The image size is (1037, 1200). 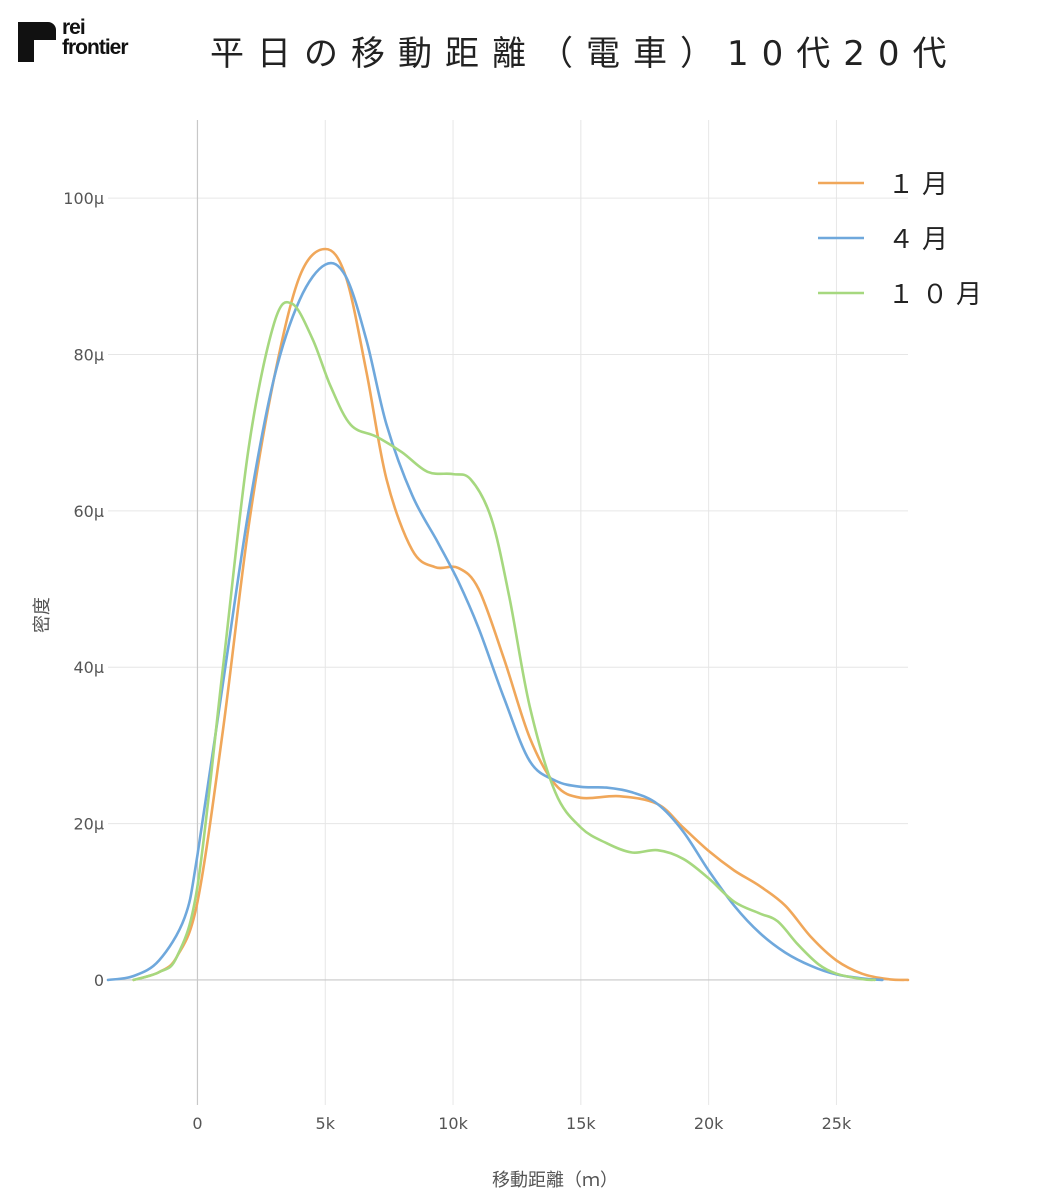 I want to click on y-tick-label: 40µ, so click(x=88, y=667).